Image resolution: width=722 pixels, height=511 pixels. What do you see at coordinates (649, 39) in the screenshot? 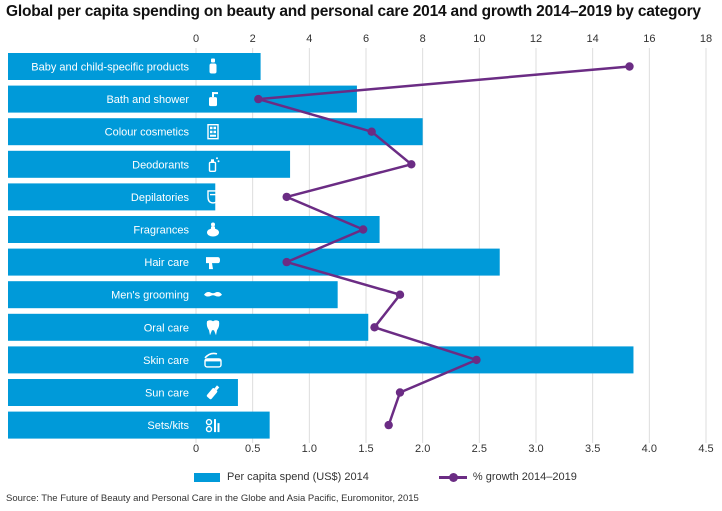
I see `top-tick-label: 16` at bounding box center [649, 39].